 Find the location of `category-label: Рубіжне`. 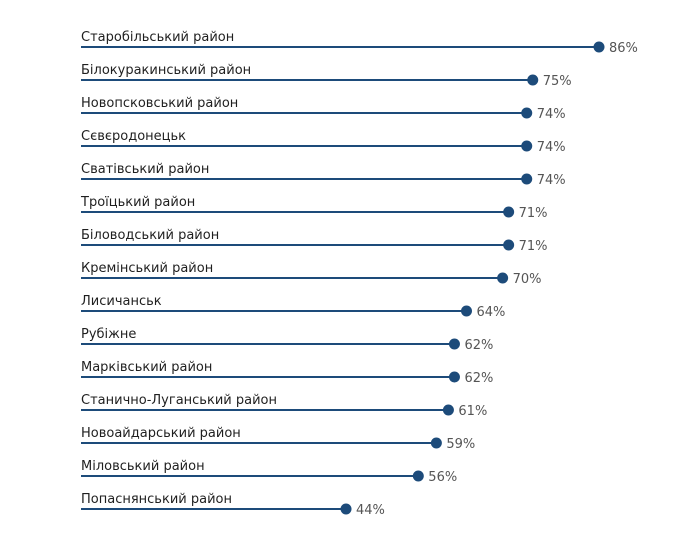

category-label: Рубіжне is located at coordinates (108, 334).